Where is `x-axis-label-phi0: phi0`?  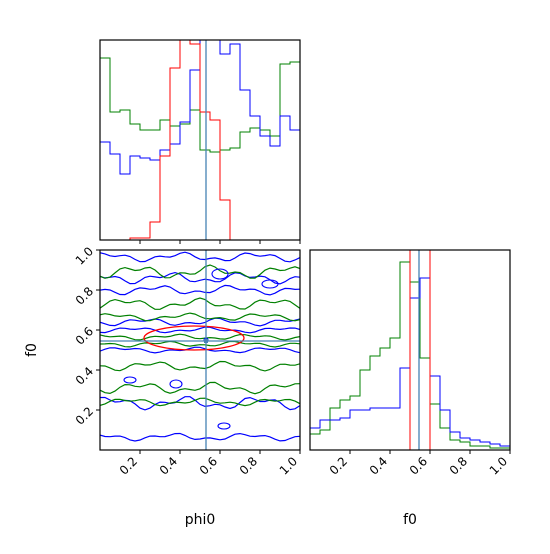 x-axis-label-phi0: phi0 is located at coordinates (200, 520).